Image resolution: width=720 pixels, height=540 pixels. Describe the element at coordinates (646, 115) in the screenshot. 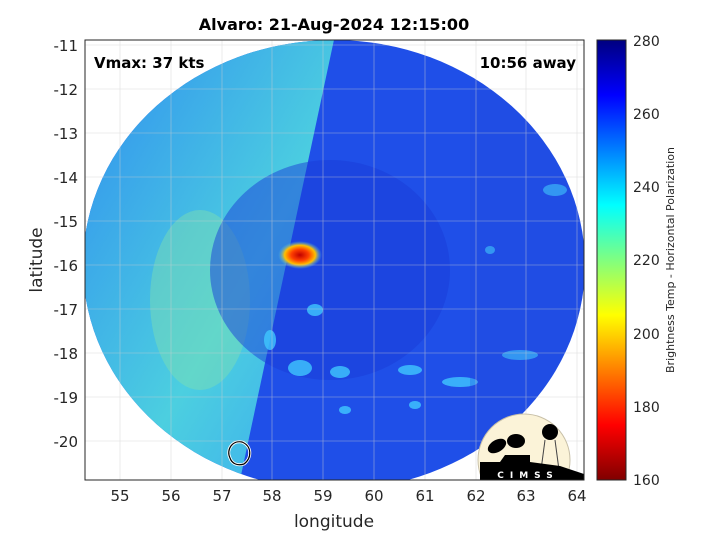

I see `colorbar-tick: 260` at that location.